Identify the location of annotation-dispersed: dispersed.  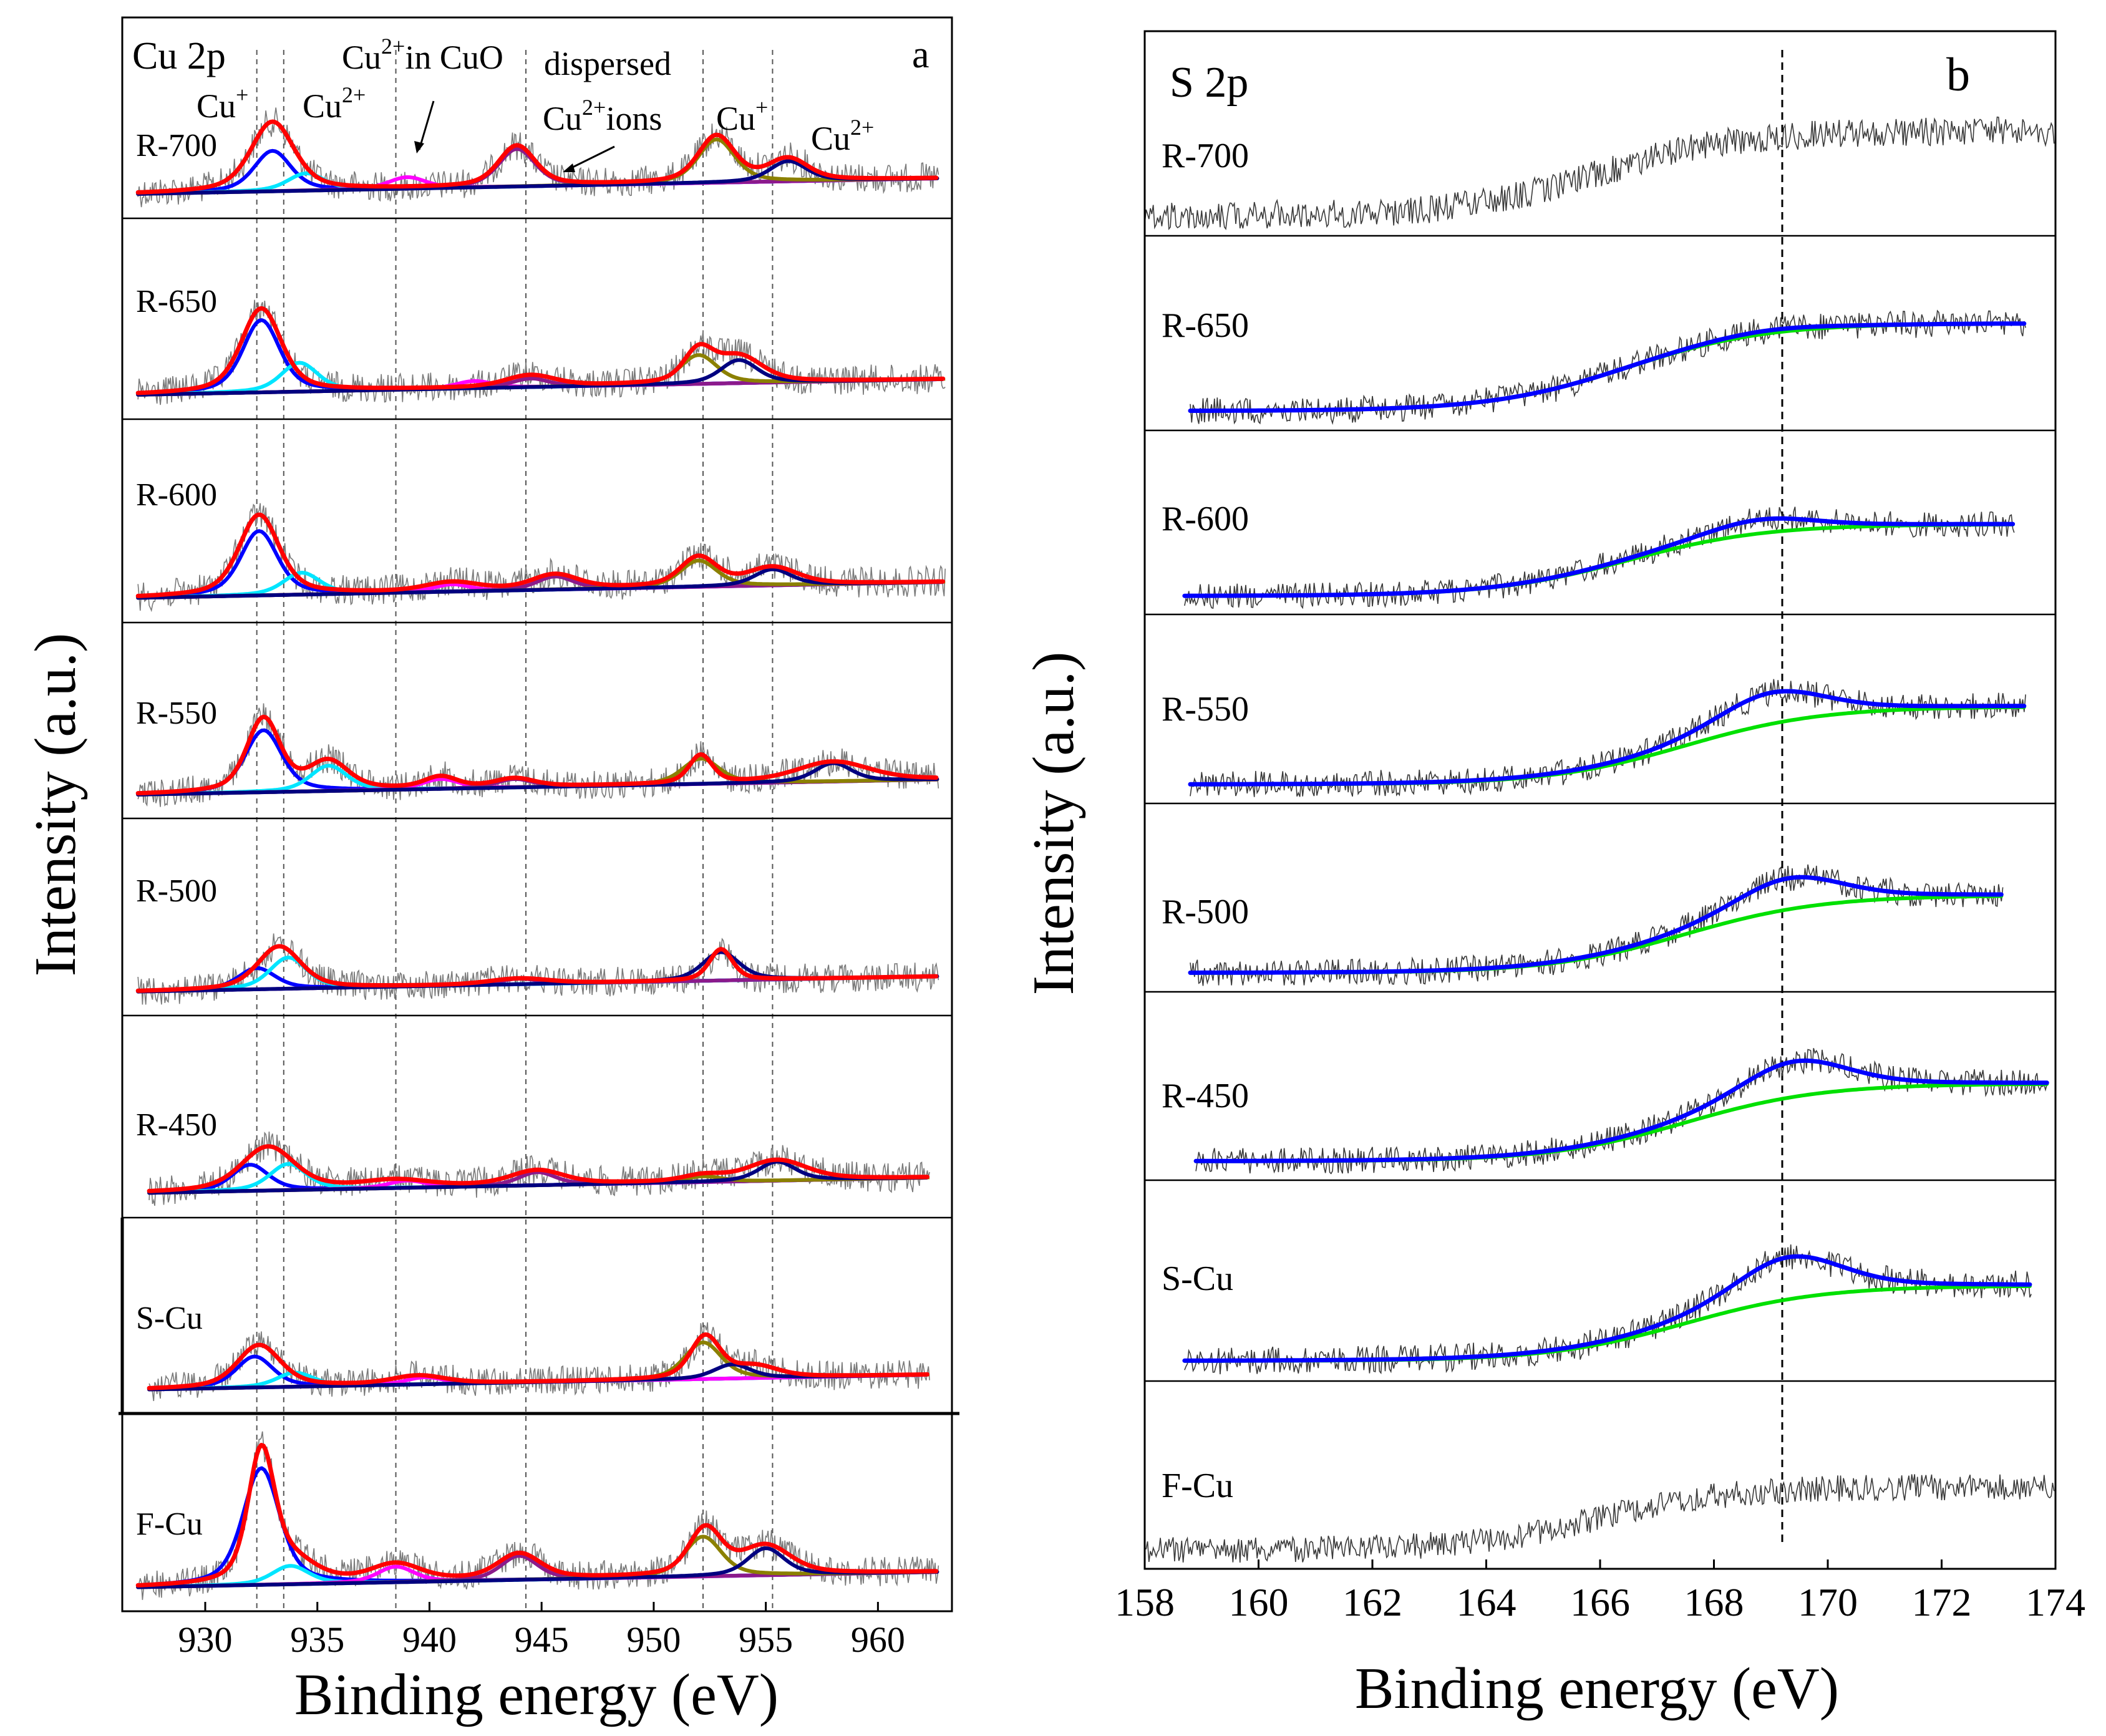
(607, 63).